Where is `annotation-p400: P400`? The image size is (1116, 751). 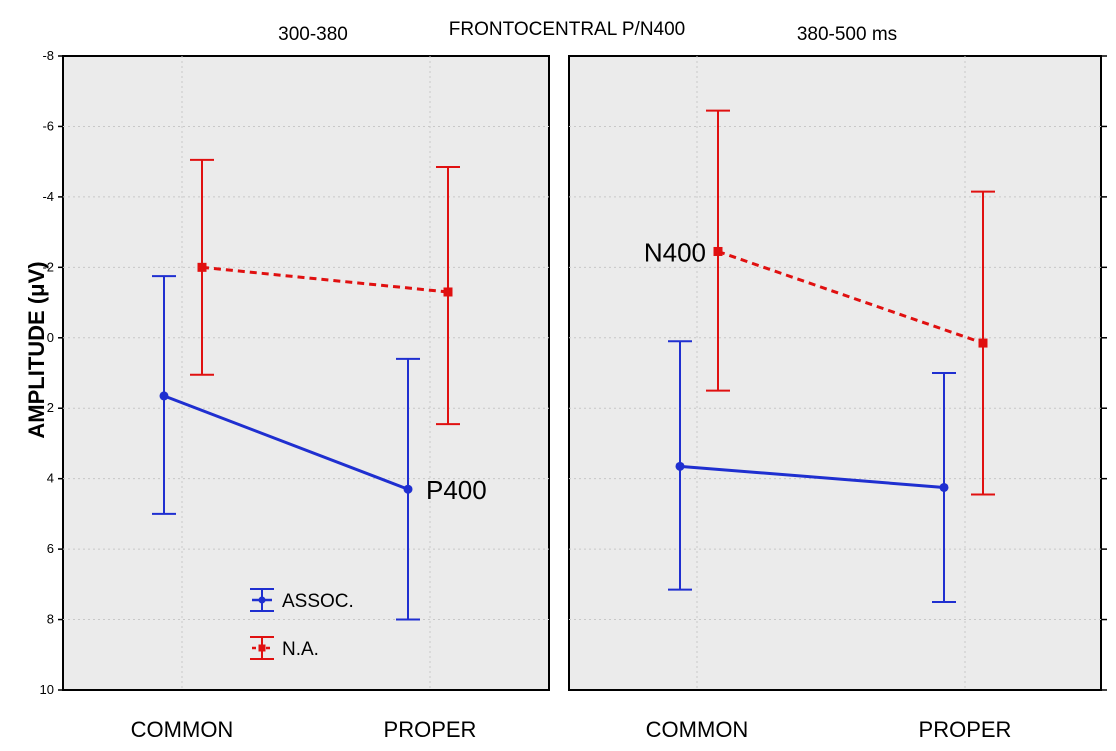 annotation-p400: P400 is located at coordinates (456, 490).